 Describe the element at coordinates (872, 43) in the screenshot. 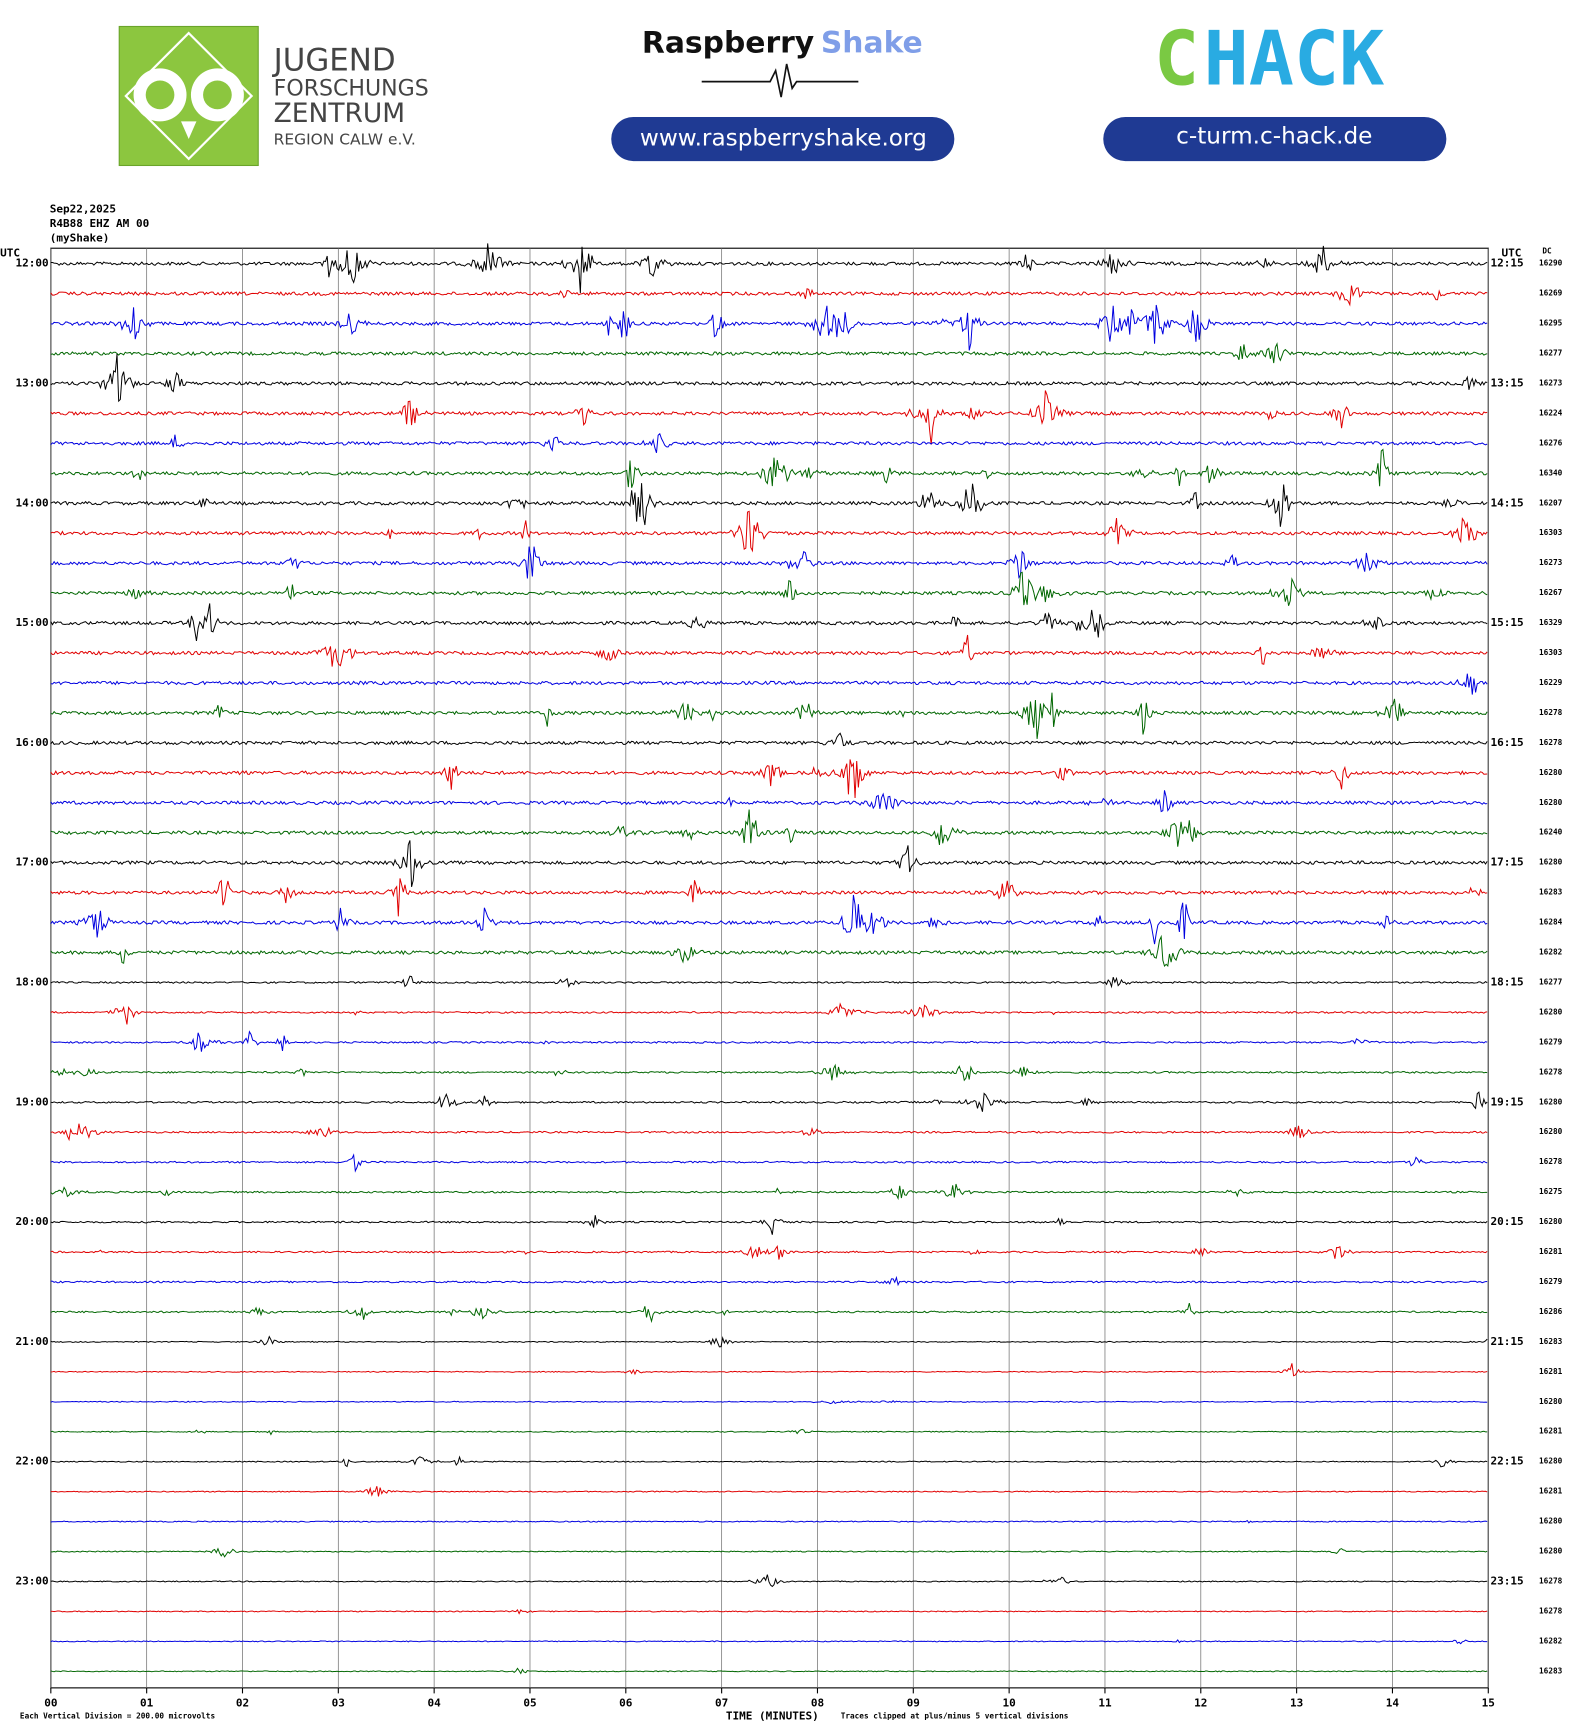

I see `rs-logo: Shake` at that location.